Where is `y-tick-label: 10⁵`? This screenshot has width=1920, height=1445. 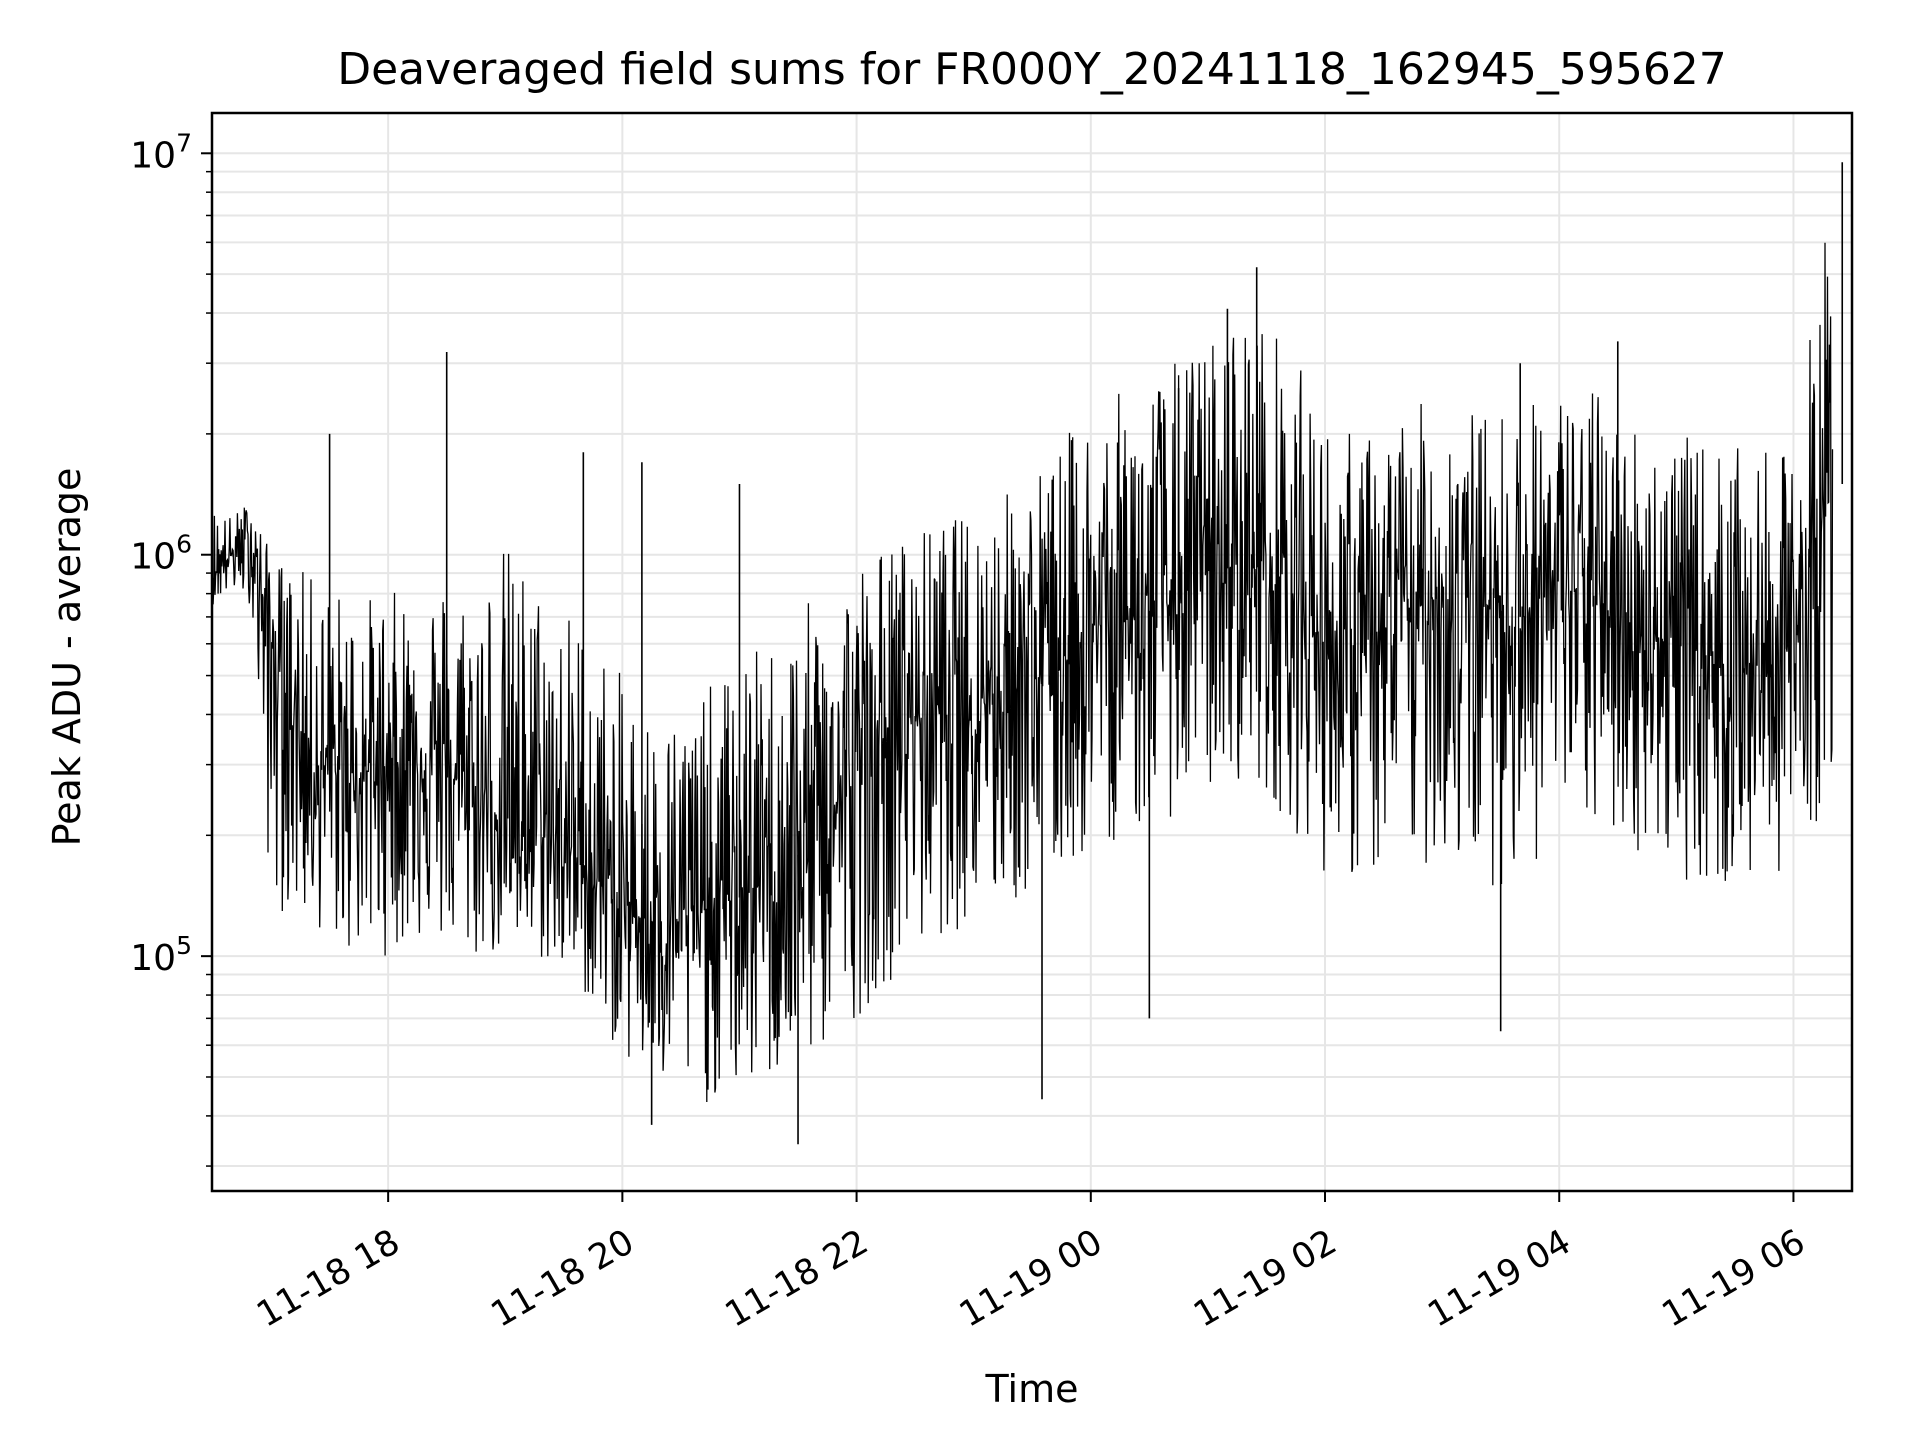
y-tick-label: 10⁵ is located at coordinates (161, 955).